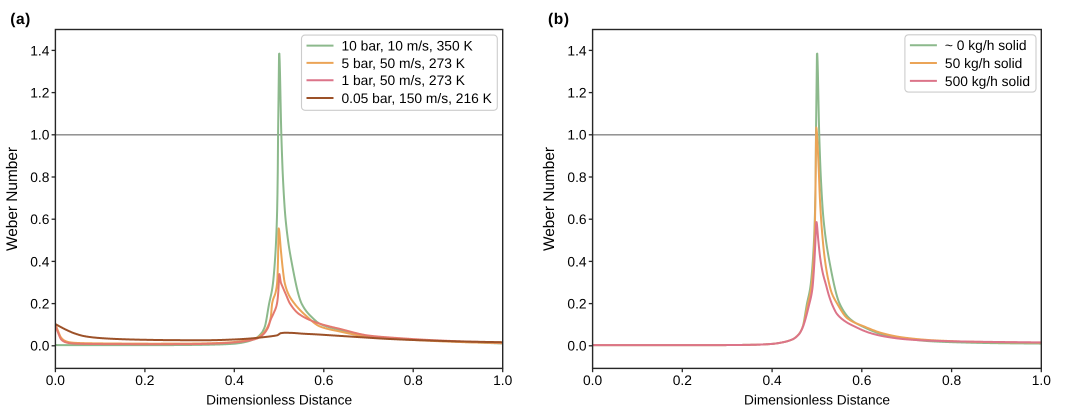 The height and width of the screenshot is (418, 1065). What do you see at coordinates (404, 80) in the screenshot?
I see `svg-text: 1 bar, 50 m/s, 273 K` at bounding box center [404, 80].